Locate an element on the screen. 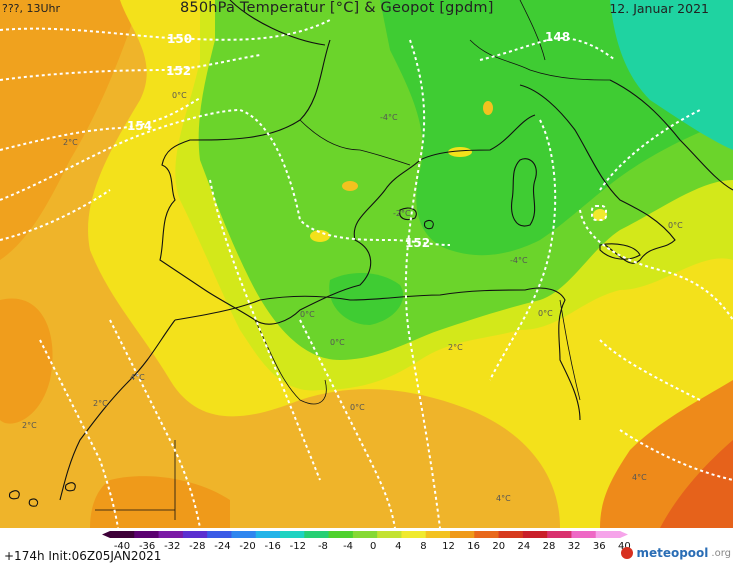 This screenshot has width=733, height=566. logo-name: meteopool is located at coordinates (672, 553).